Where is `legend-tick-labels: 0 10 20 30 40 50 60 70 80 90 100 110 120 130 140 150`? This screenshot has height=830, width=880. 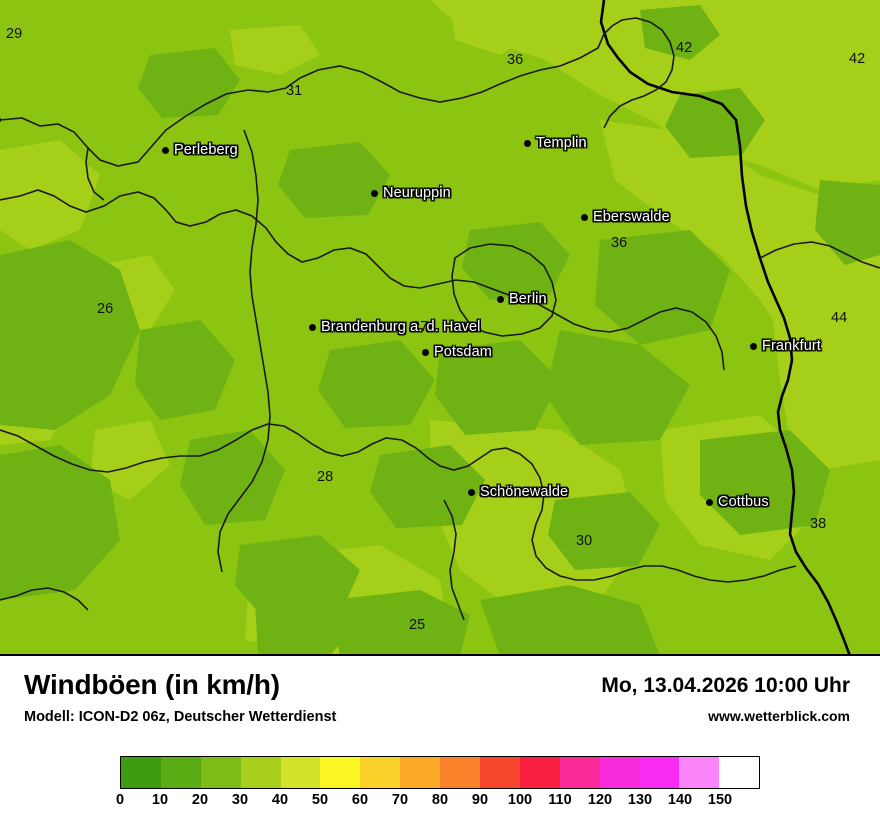
legend-tick-labels: 0 10 20 30 40 50 60 70 80 90 100 110 120 130 140 150 is located at coordinates (438, 802).